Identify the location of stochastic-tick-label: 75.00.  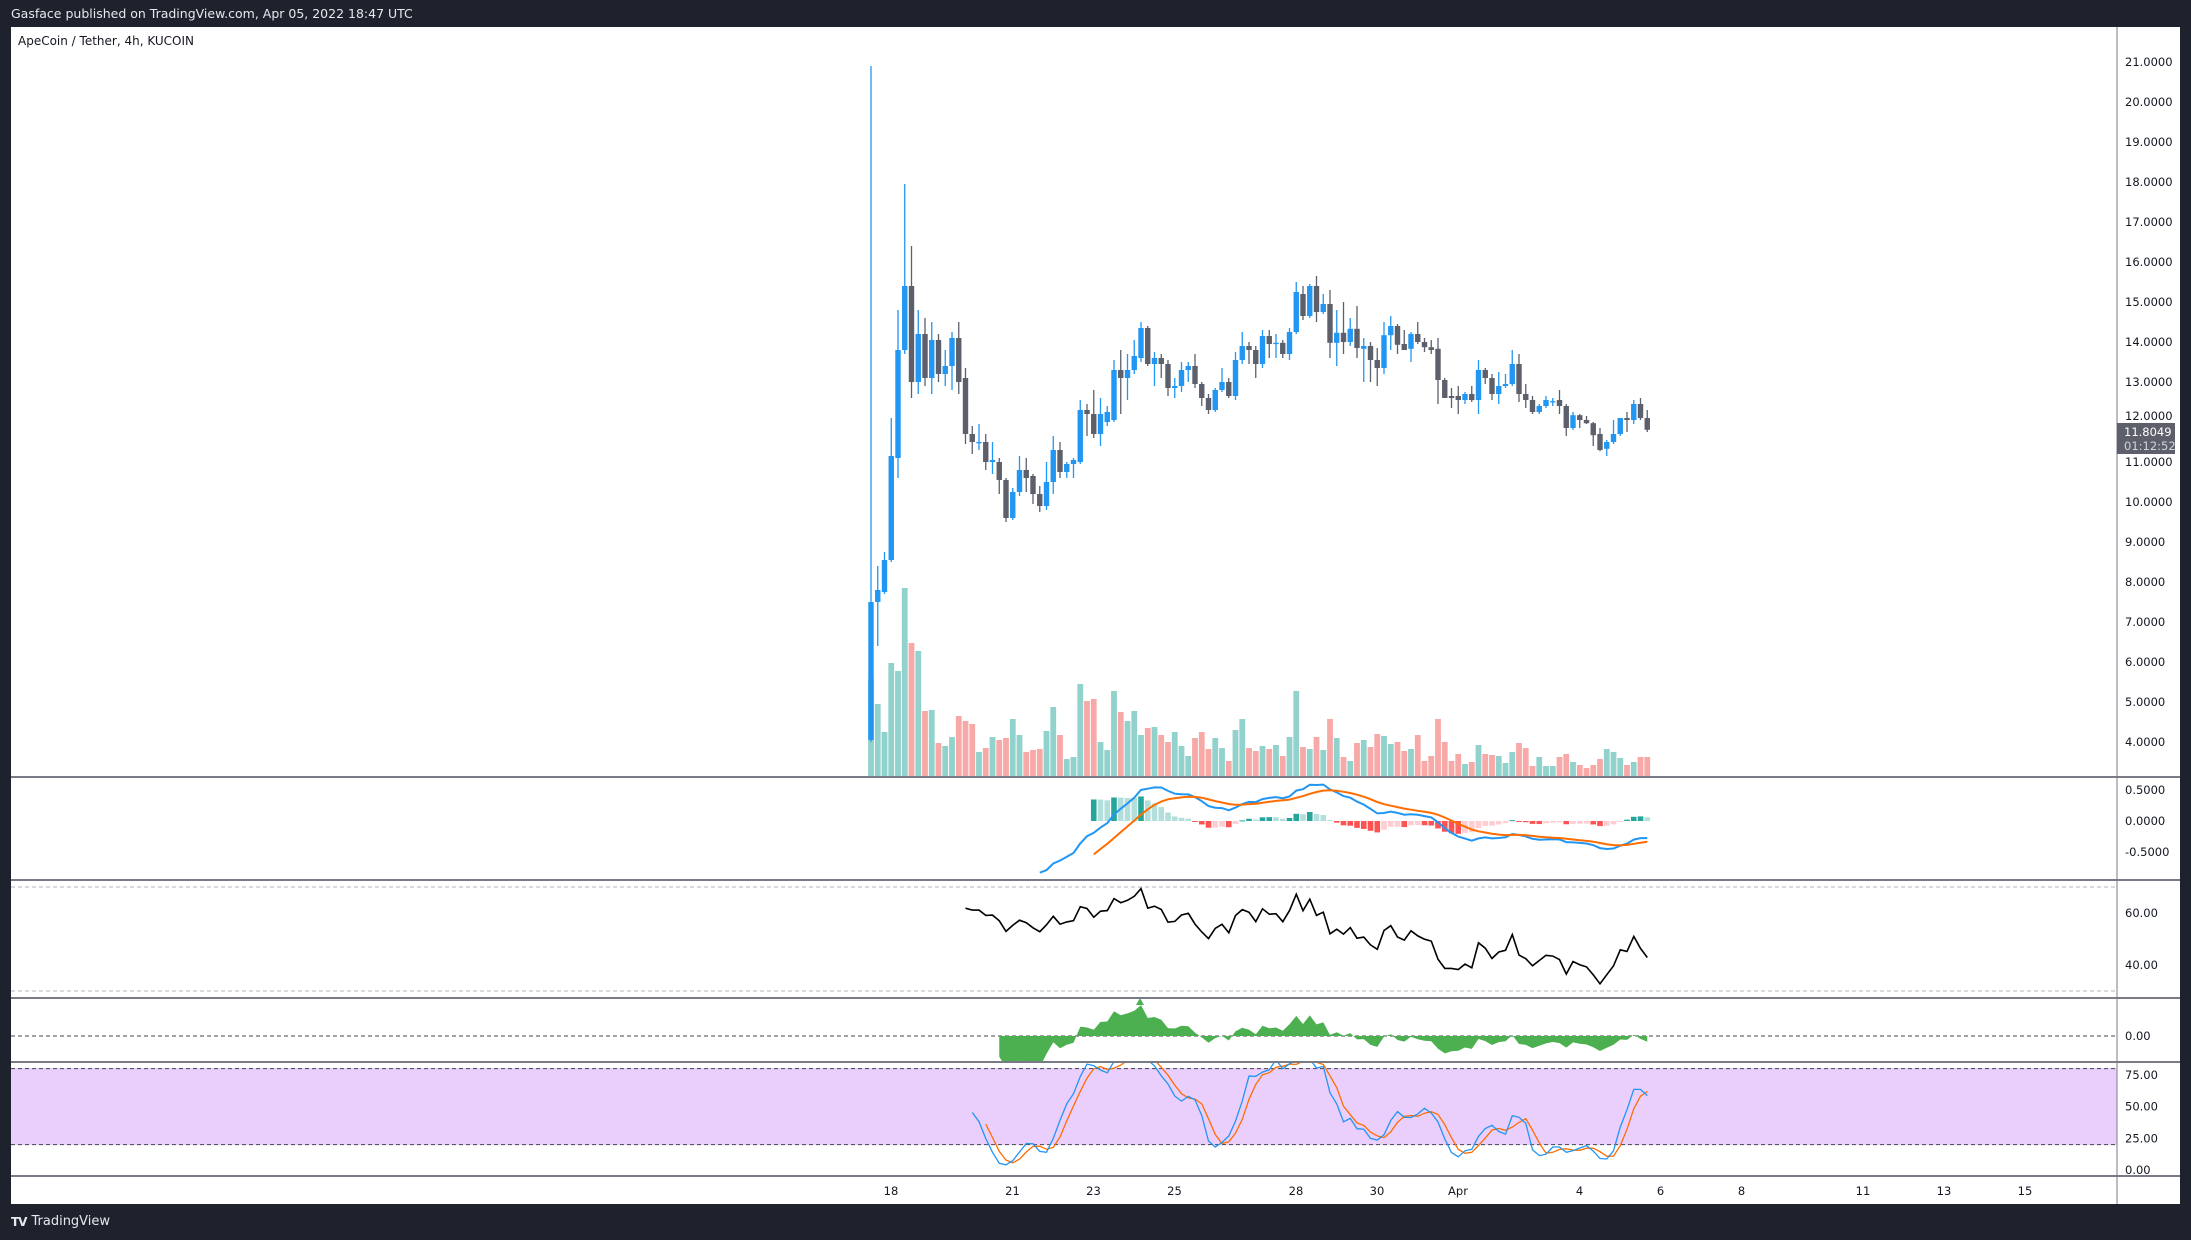
(2141, 1075).